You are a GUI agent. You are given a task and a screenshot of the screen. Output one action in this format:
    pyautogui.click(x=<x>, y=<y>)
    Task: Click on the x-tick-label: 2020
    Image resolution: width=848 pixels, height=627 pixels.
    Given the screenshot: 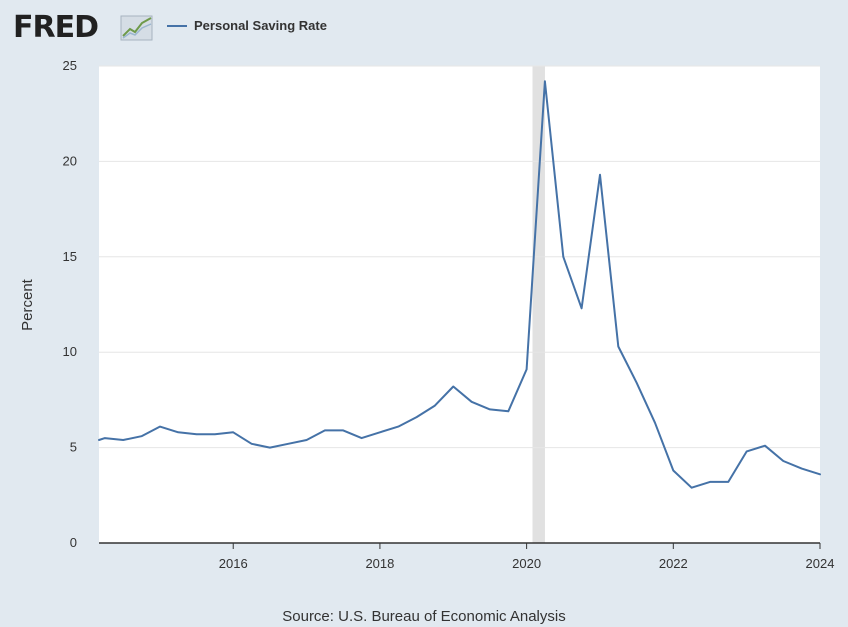 What is the action you would take?
    pyautogui.click(x=526, y=563)
    